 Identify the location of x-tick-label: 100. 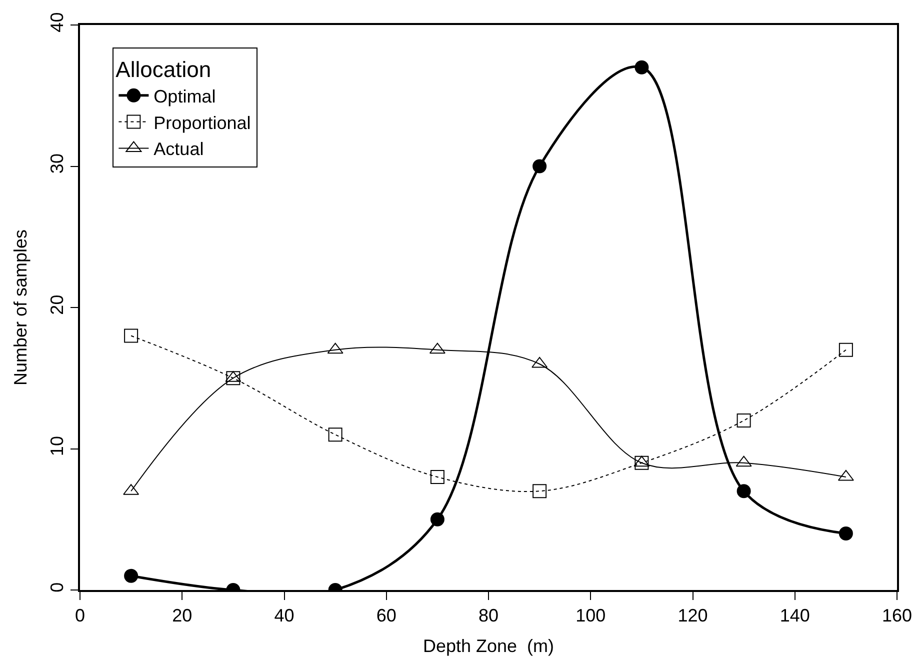
(591, 615).